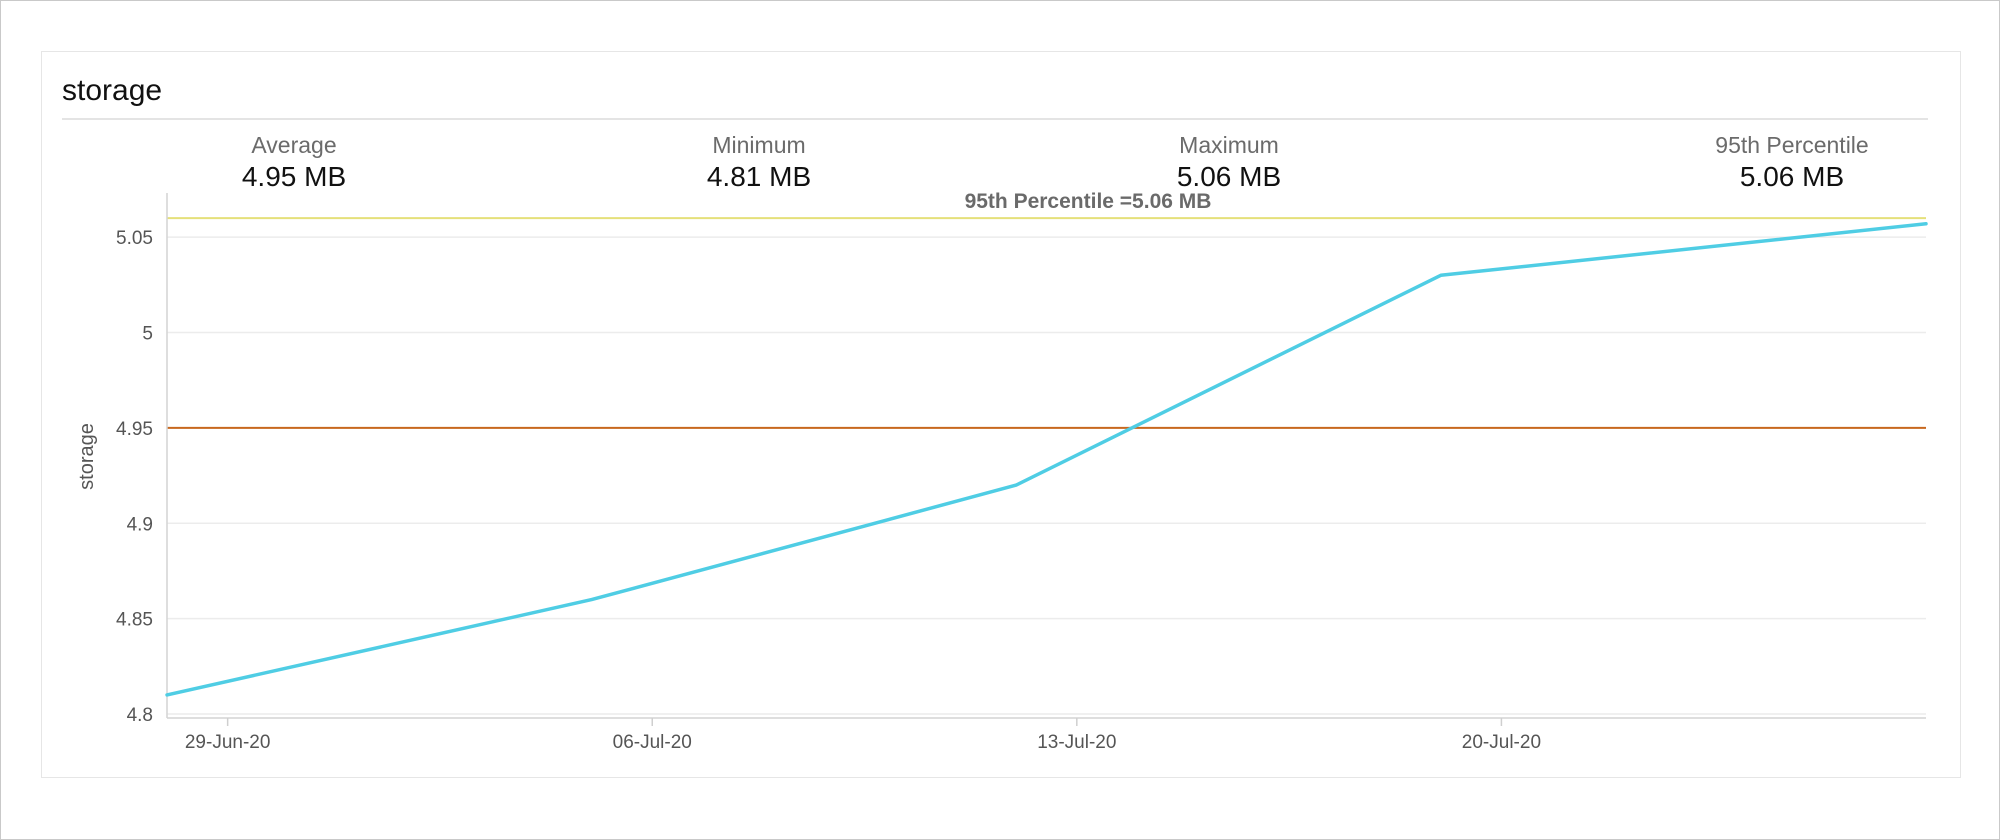 This screenshot has height=840, width=2000. I want to click on y-tick-label: 5, so click(147, 334).